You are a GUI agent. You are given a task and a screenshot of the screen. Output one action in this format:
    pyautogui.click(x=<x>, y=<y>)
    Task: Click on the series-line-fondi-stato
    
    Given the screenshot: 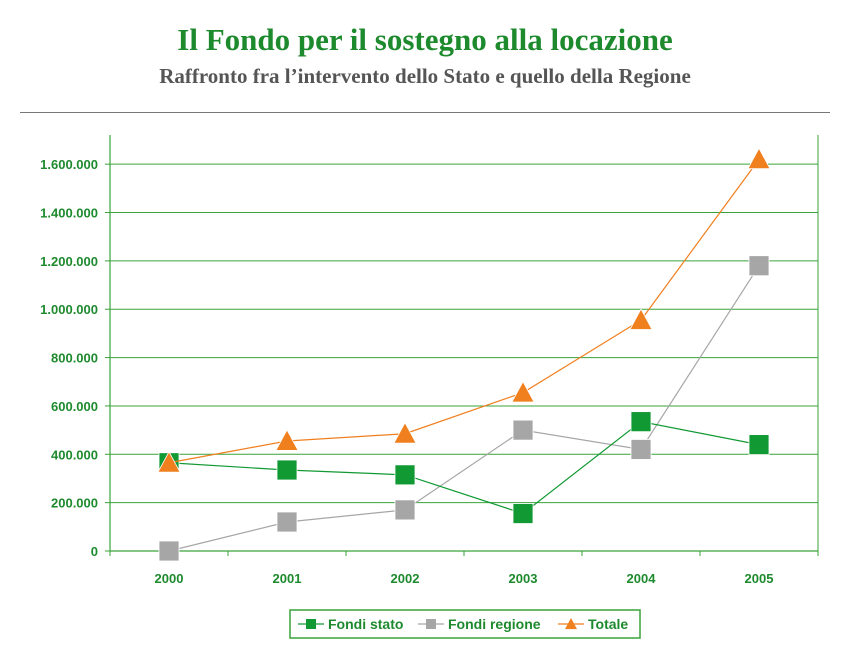 What is the action you would take?
    pyautogui.click(x=464, y=468)
    